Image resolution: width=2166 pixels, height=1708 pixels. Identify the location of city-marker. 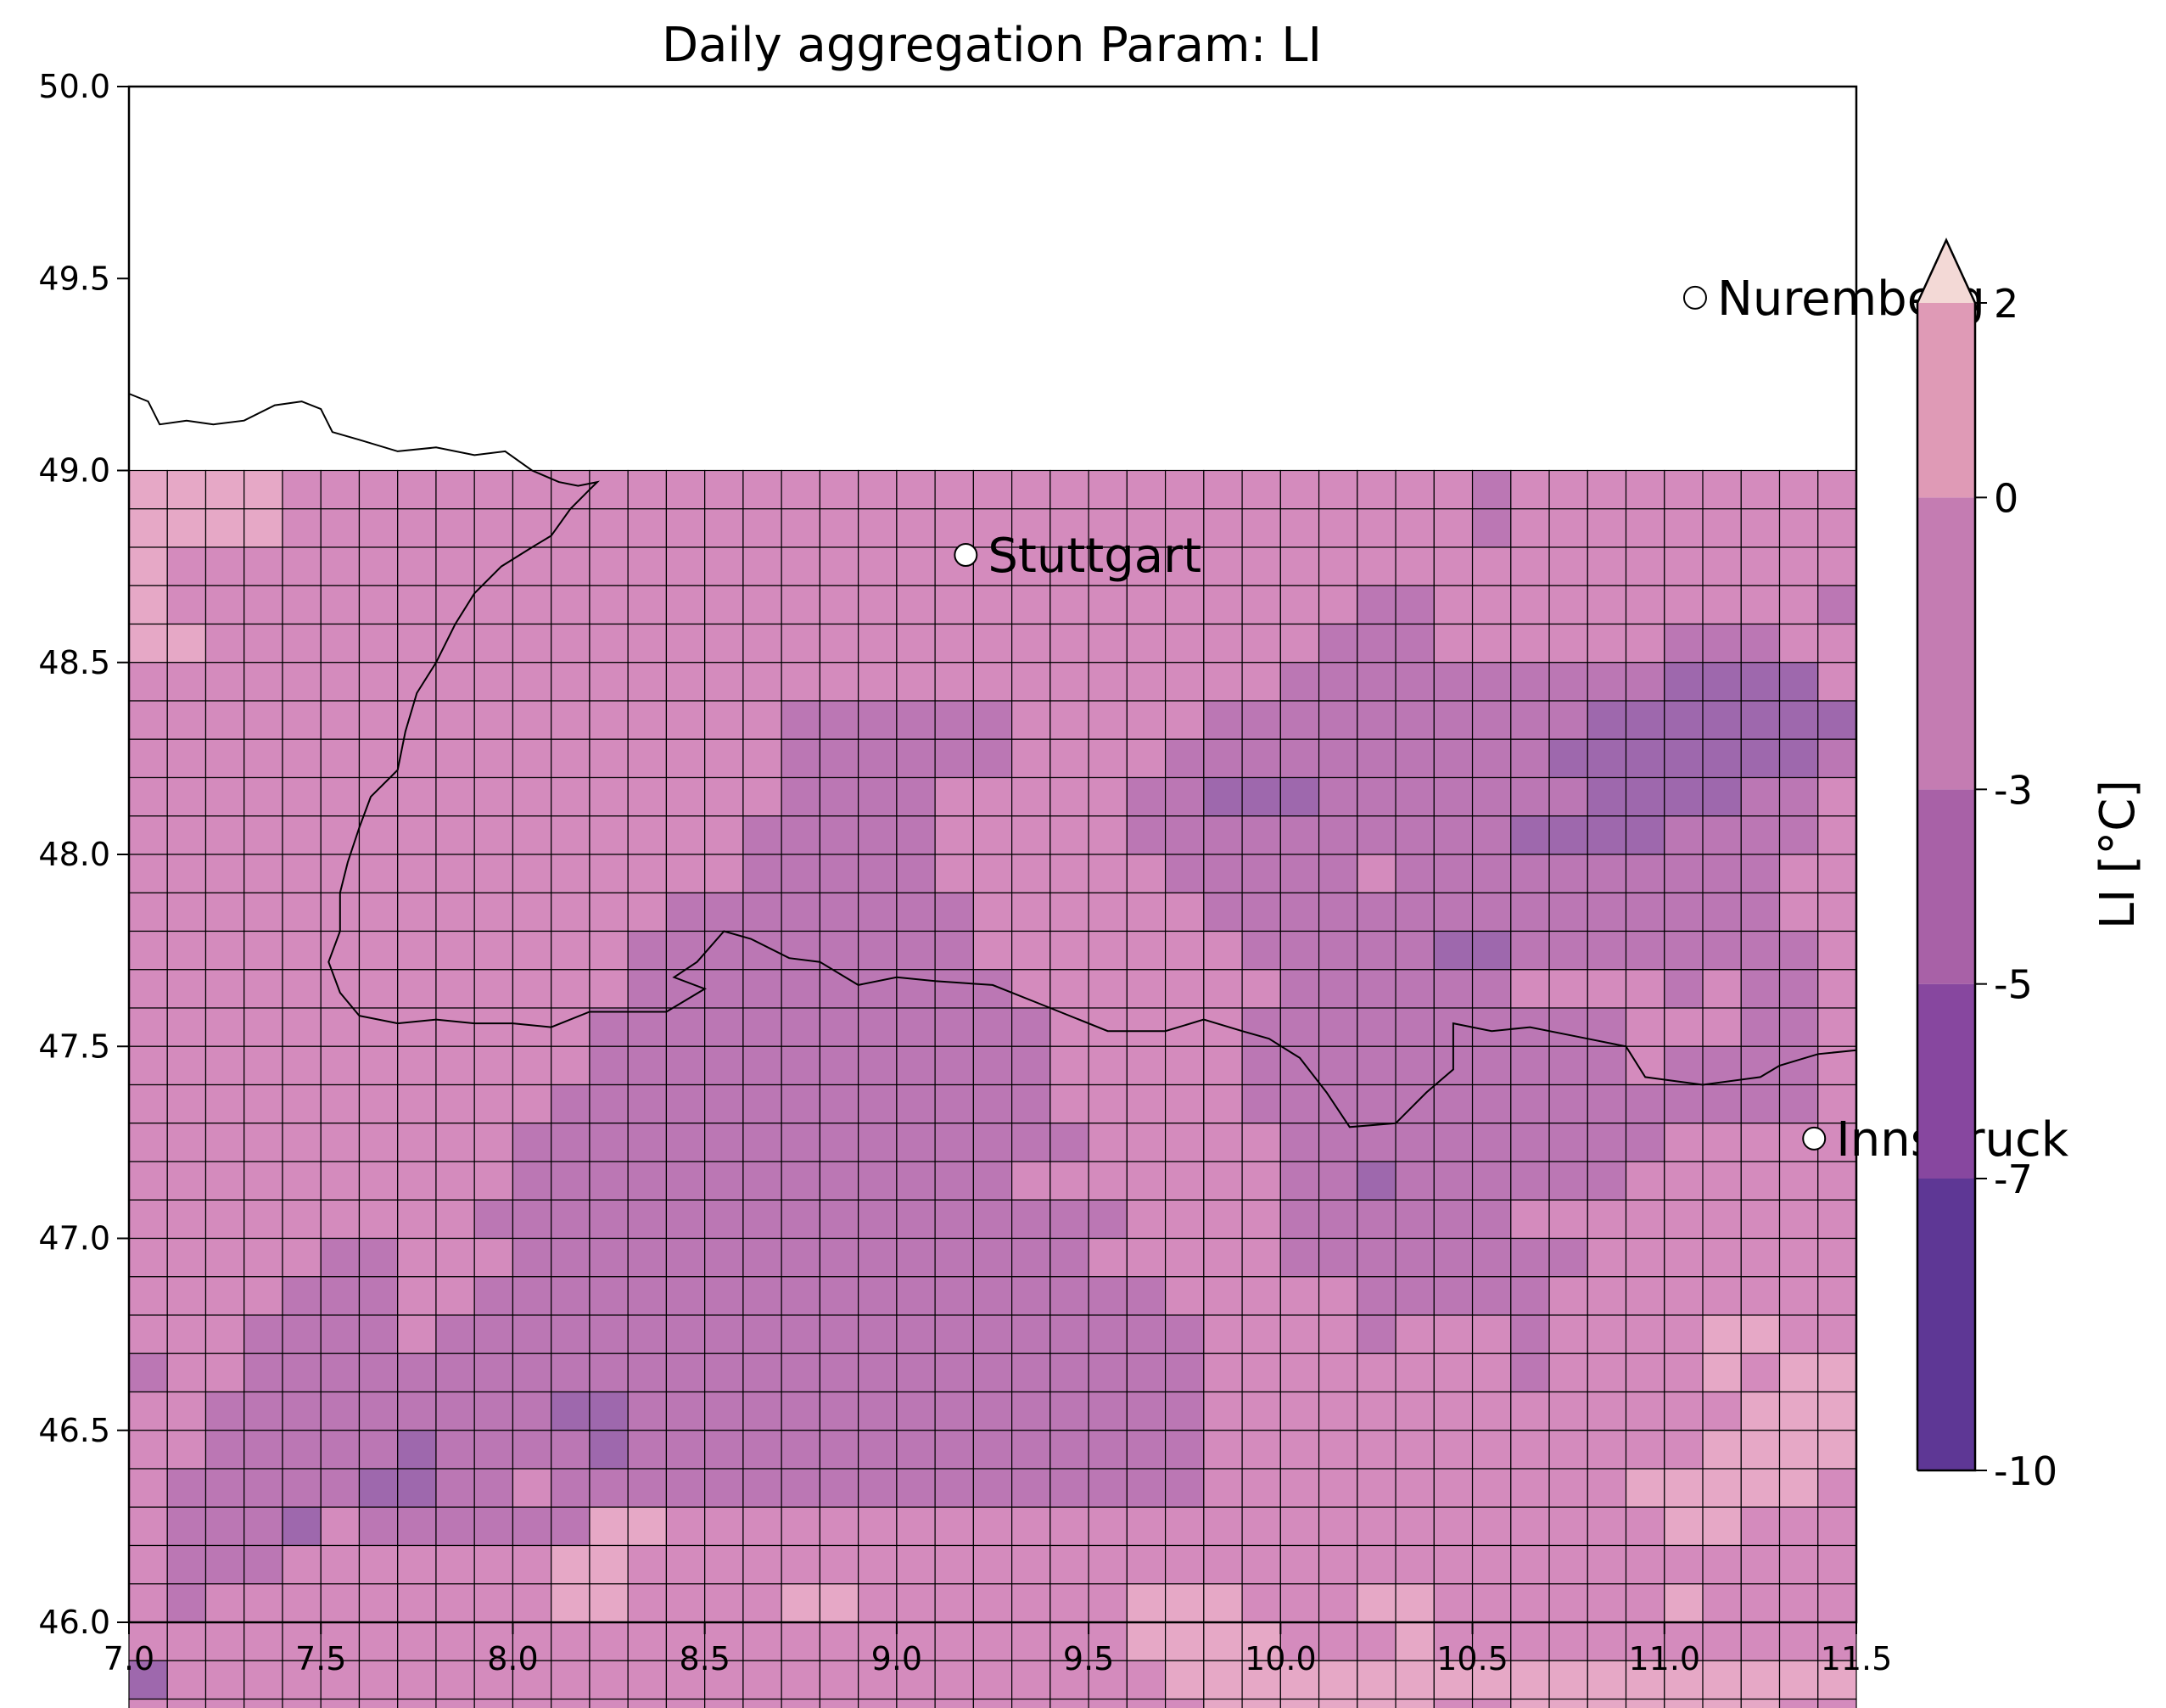
(966, 555).